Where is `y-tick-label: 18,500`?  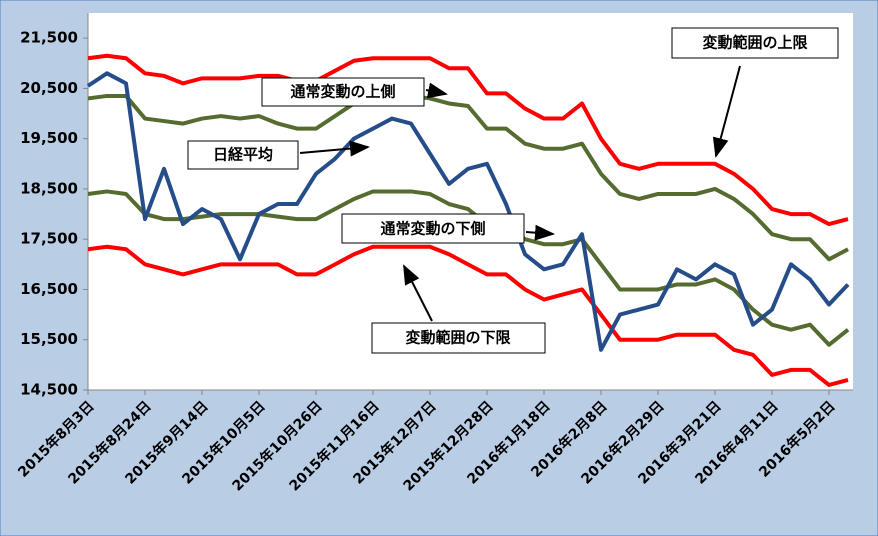
y-tick-label: 18,500 is located at coordinates (49, 188).